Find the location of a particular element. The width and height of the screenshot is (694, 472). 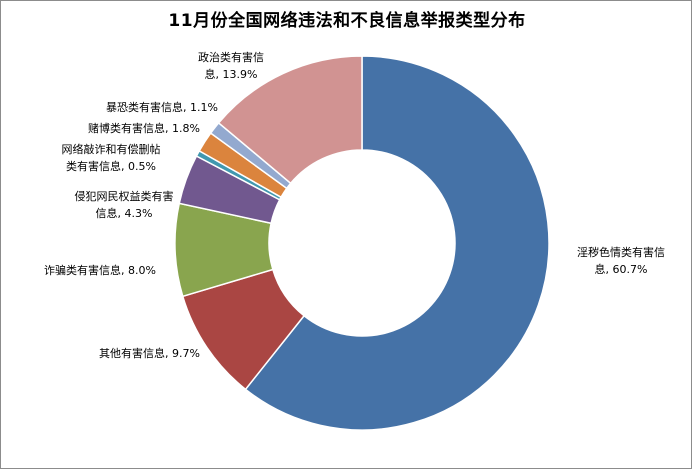

label-politics: 政治类有害信 息, 13.9% is located at coordinates (231, 66).